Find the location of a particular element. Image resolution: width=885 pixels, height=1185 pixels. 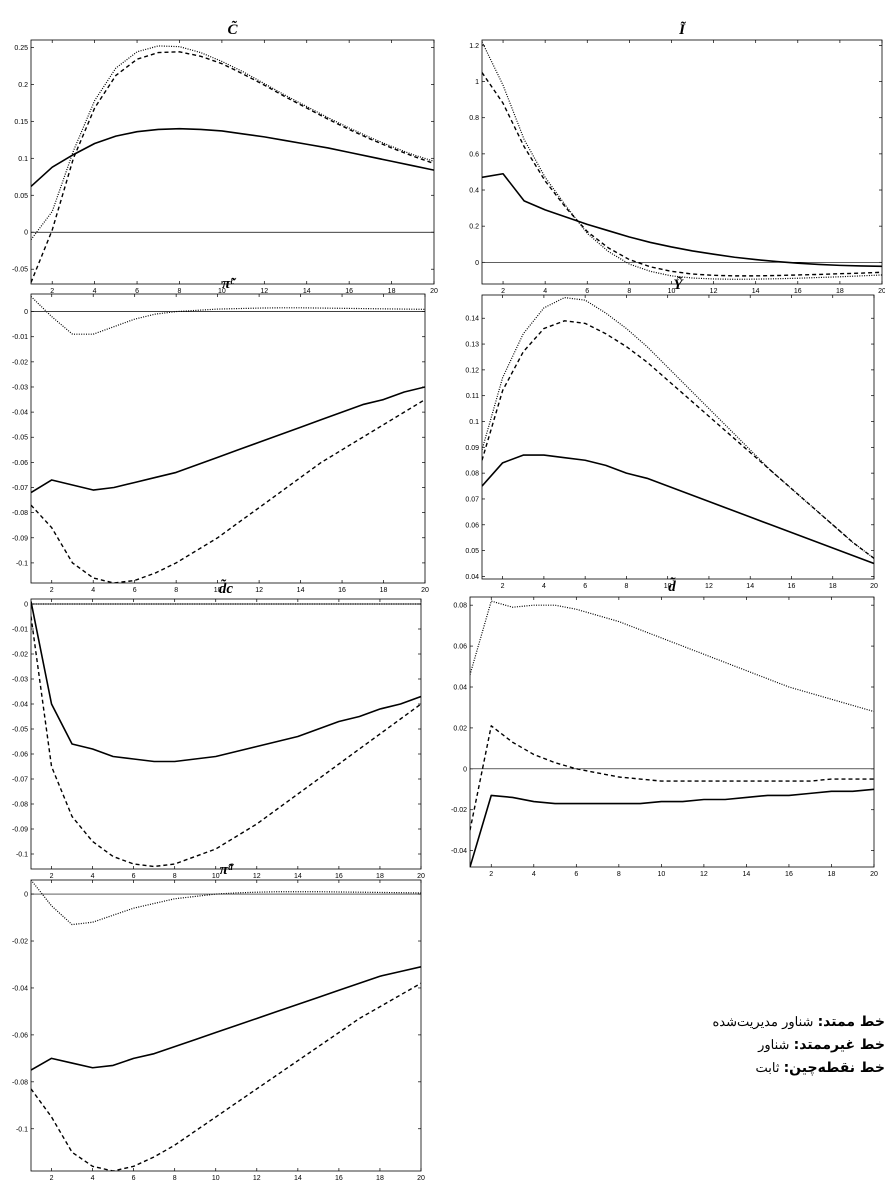

y-tick-label: 0.09 is located at coordinates (472, 448).